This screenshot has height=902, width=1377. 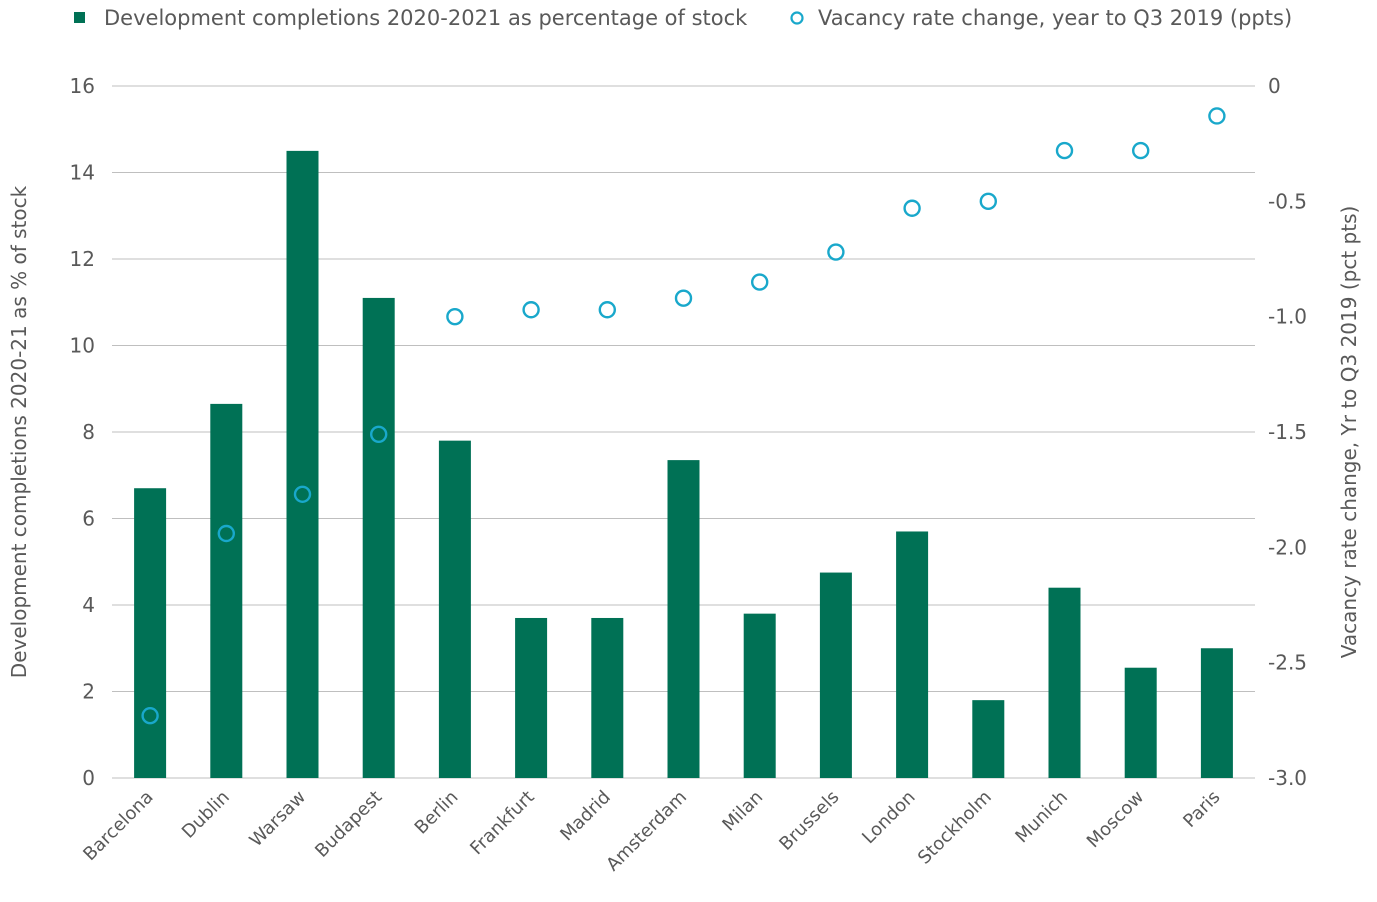 What do you see at coordinates (1287, 547) in the screenshot?
I see `right-axis-tick-label: -2.0` at bounding box center [1287, 547].